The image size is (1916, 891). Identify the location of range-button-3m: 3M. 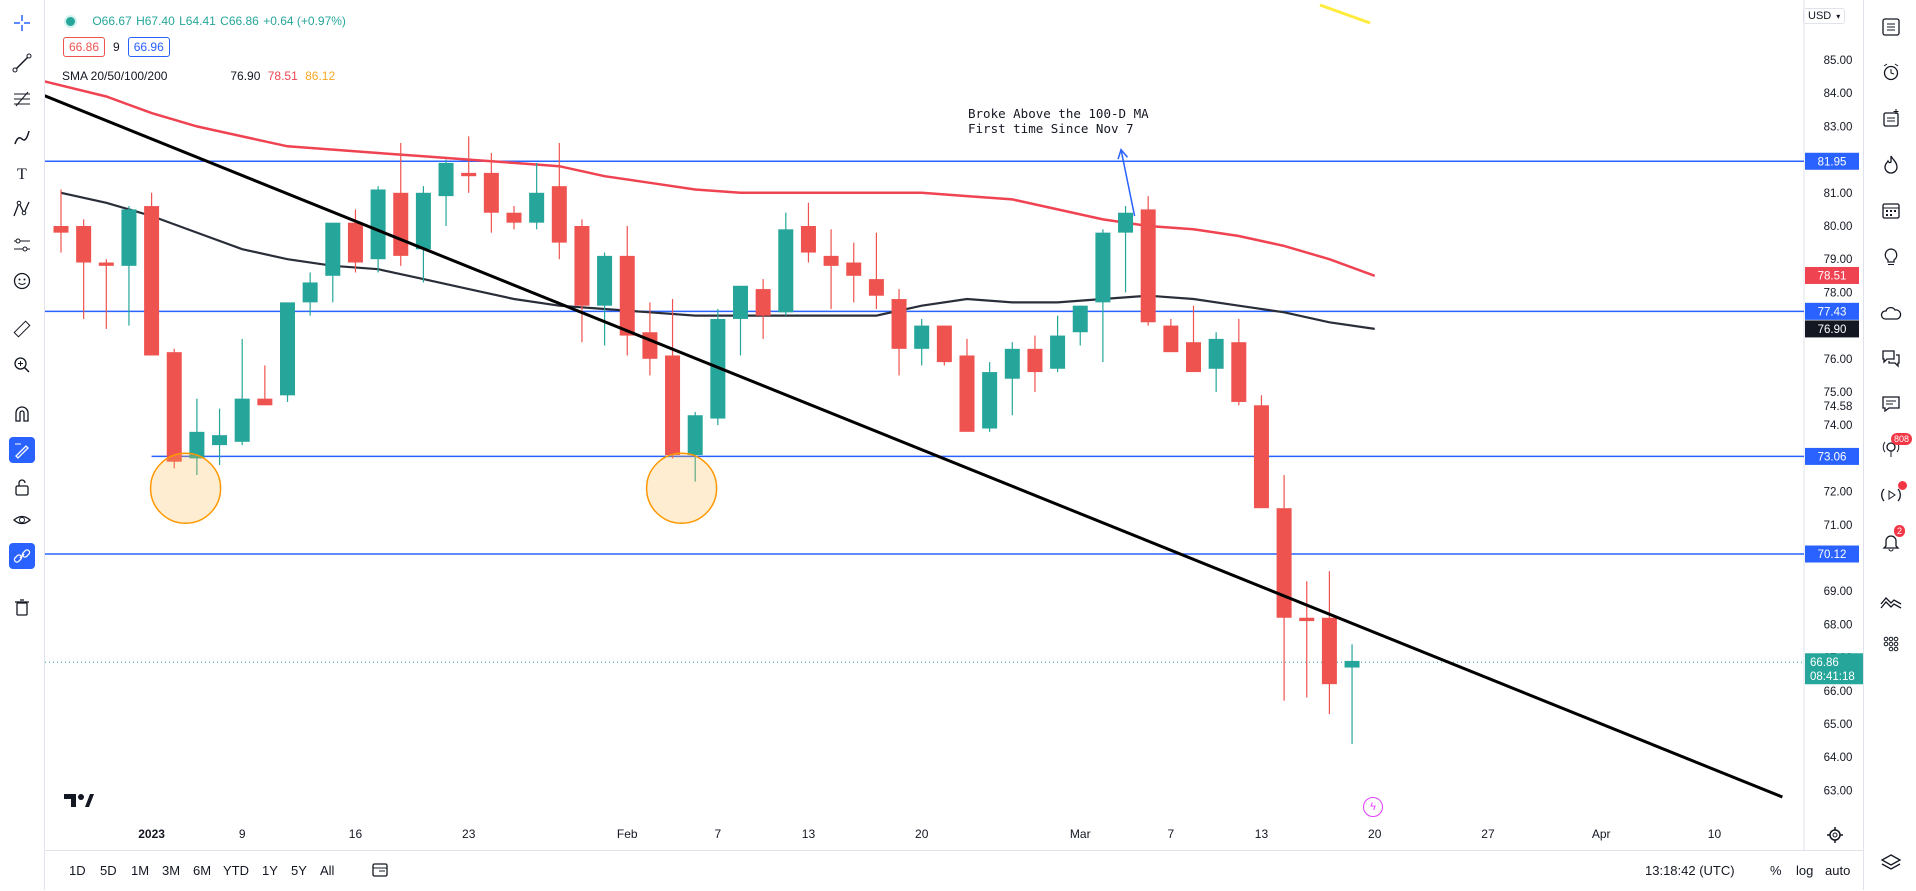
(171, 870).